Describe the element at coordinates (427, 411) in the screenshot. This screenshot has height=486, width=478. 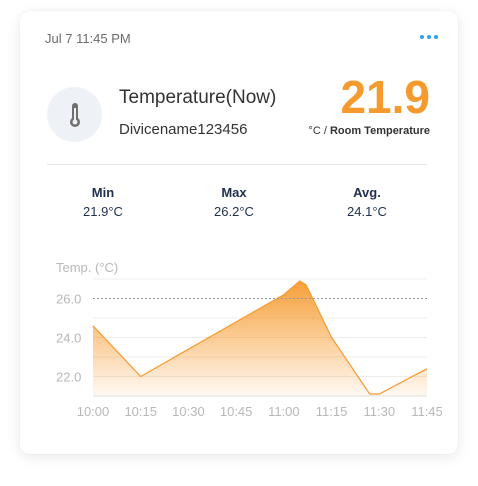
I see `x-tick-label: 11:45` at that location.